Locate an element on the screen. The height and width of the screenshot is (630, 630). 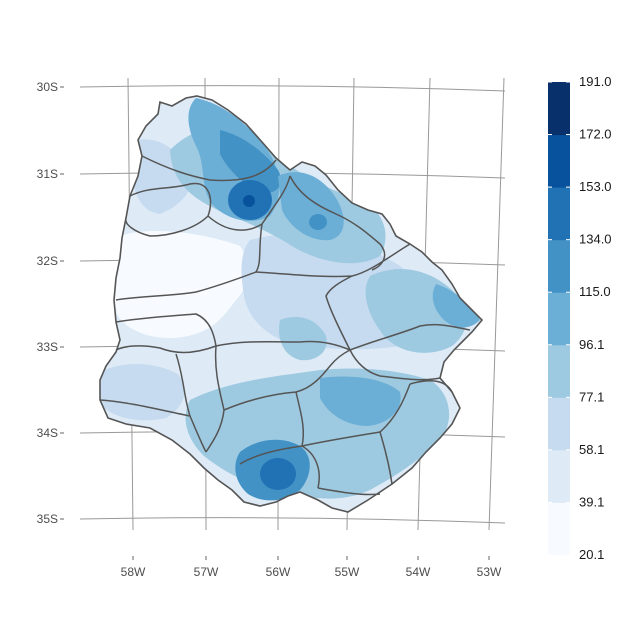
hotspot-northeast is located at coordinates (318, 222).